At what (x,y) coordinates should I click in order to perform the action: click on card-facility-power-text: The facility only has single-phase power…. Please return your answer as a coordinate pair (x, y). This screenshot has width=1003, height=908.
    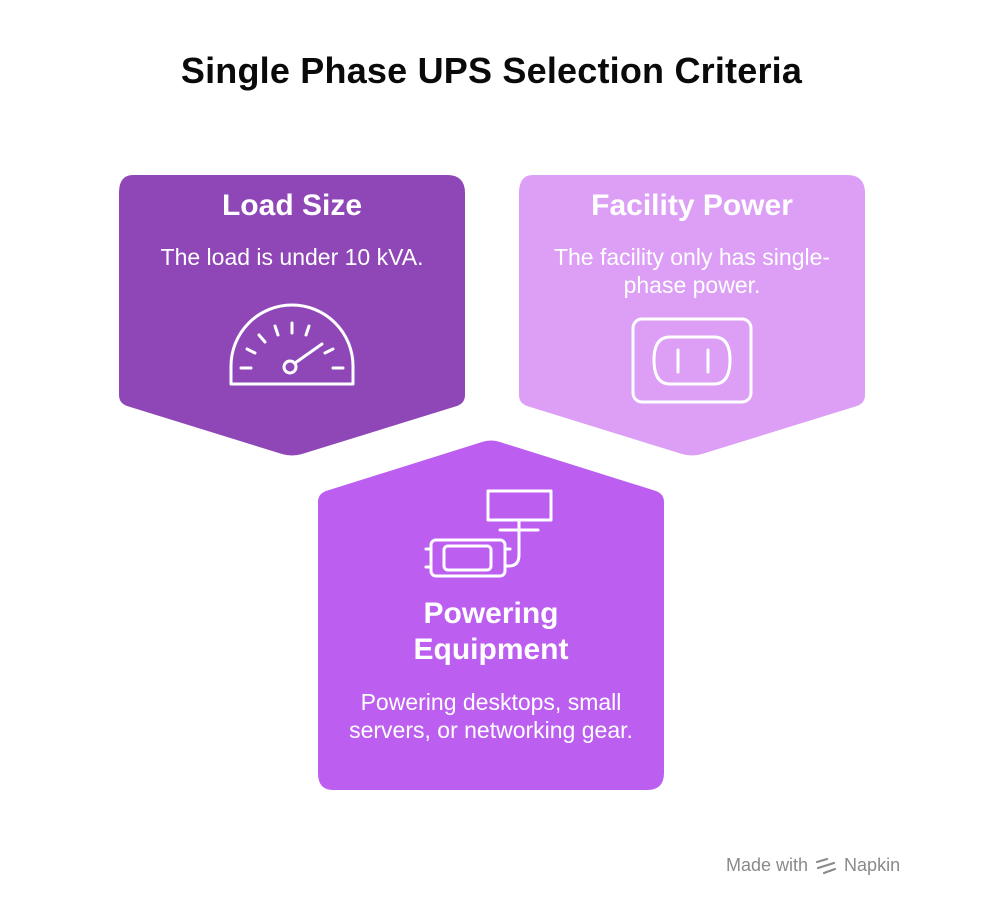
    Looking at the image, I should click on (692, 271).